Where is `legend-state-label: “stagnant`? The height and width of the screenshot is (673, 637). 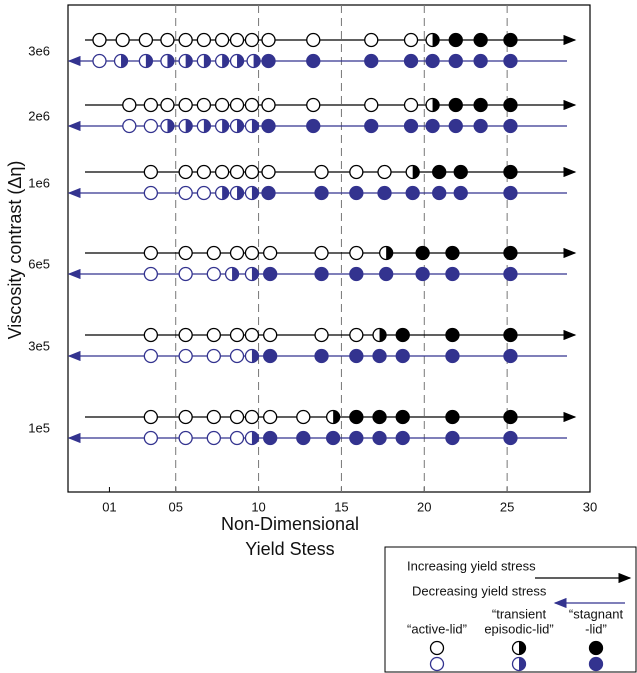 legend-state-label: “stagnant is located at coordinates (596, 613).